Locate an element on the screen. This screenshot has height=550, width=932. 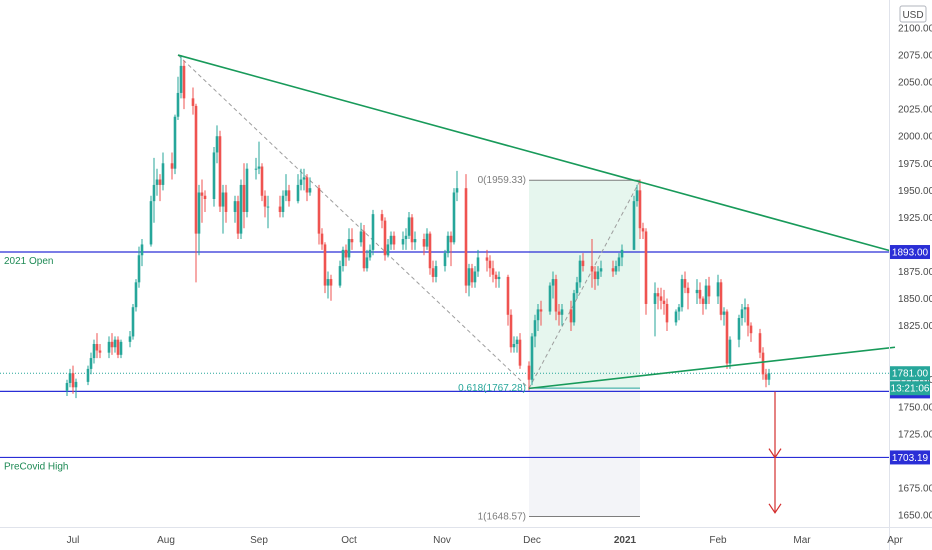
price-tick-label: 1675.00 is located at coordinates (915, 488).